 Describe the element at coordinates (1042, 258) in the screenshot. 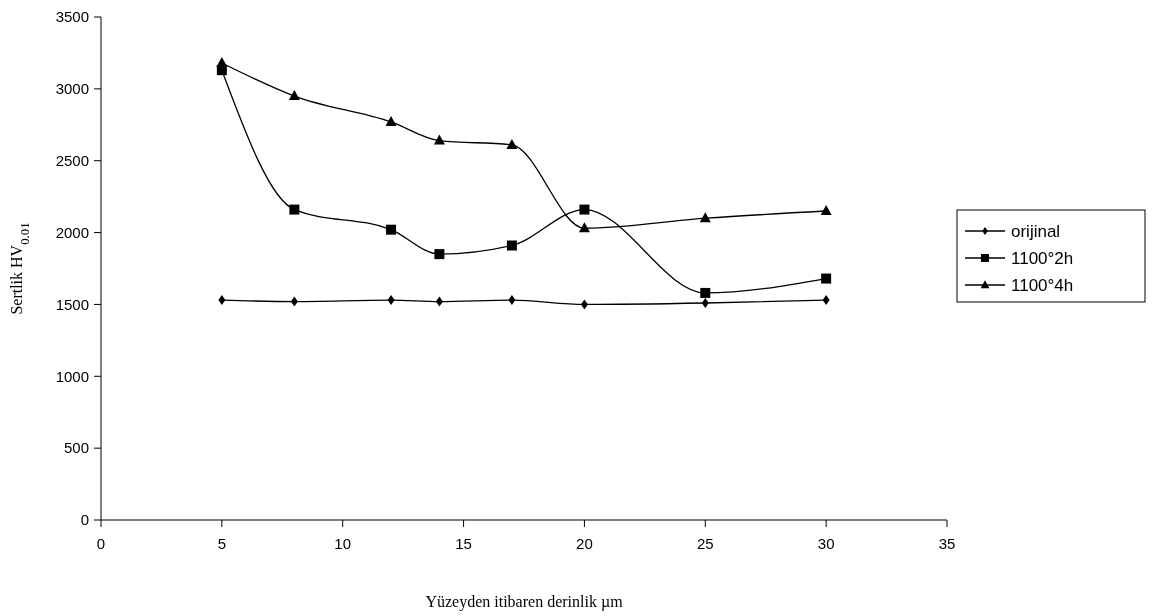

I see `legend-label: 1100°2h` at that location.